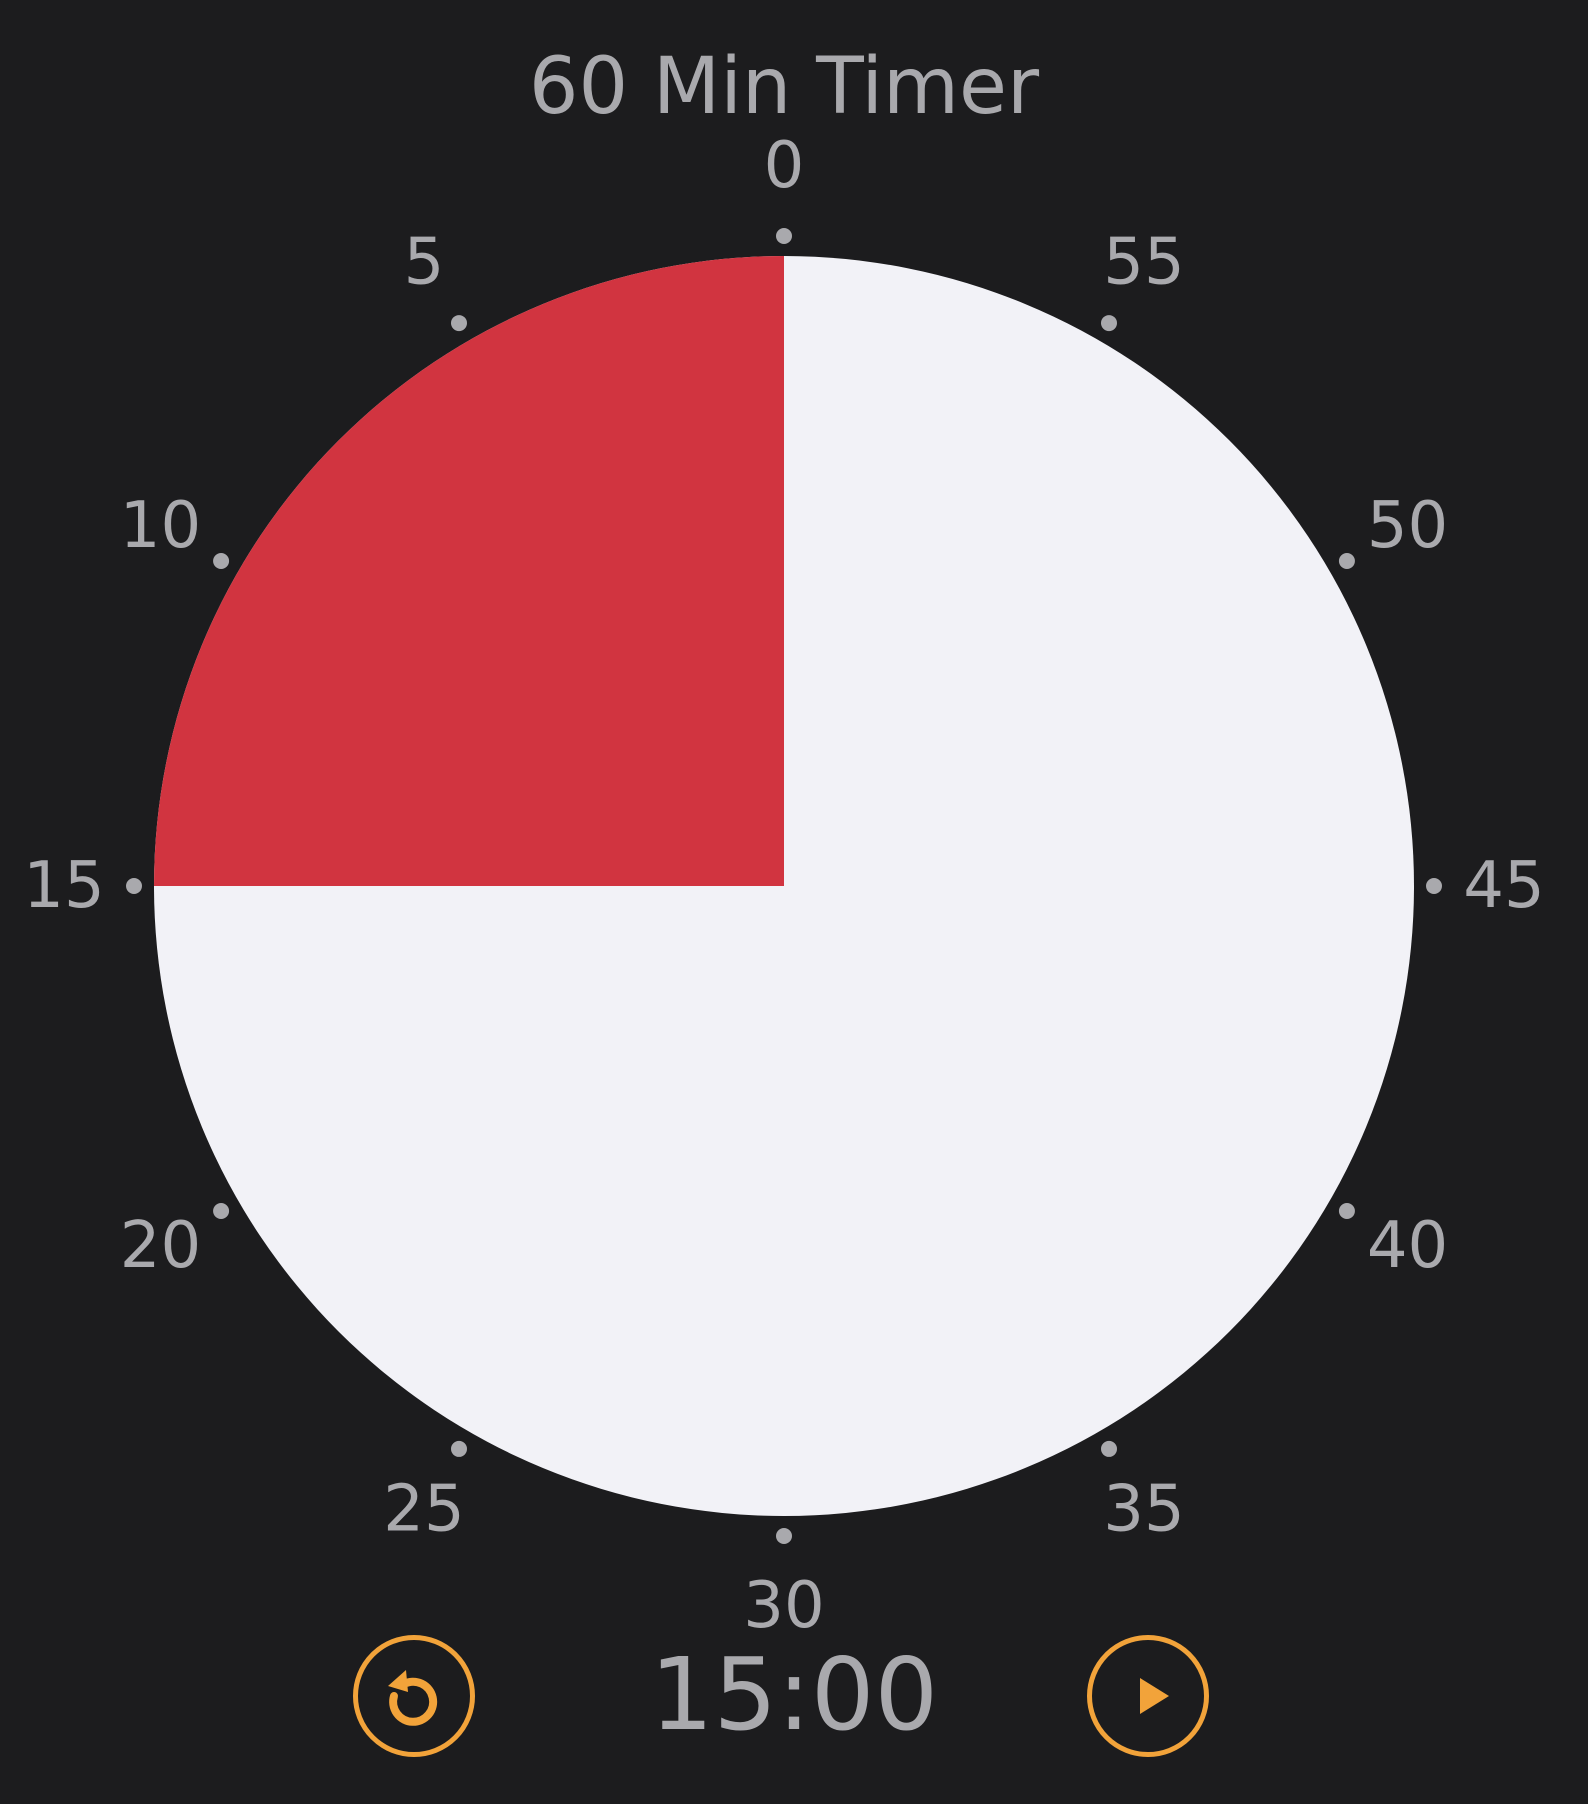  Describe the element at coordinates (784, 87) in the screenshot. I see `app-title: 60 Min Timer` at that location.